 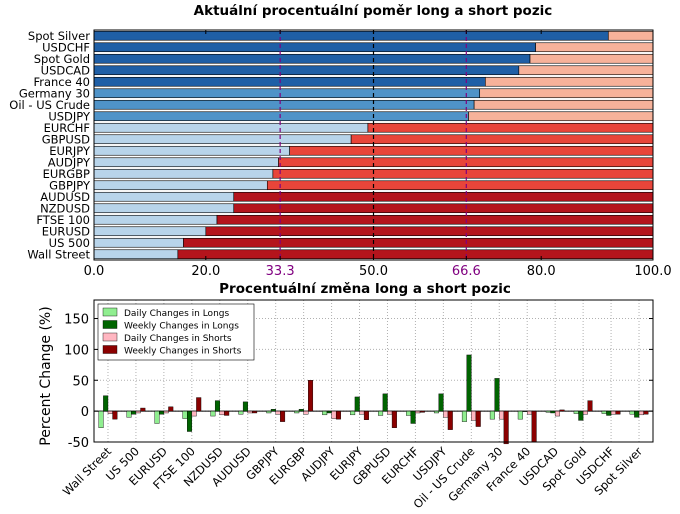 What do you see at coordinates (178, 339) in the screenshot?
I see `legend-label: Daily Changes in Shorts` at bounding box center [178, 339].